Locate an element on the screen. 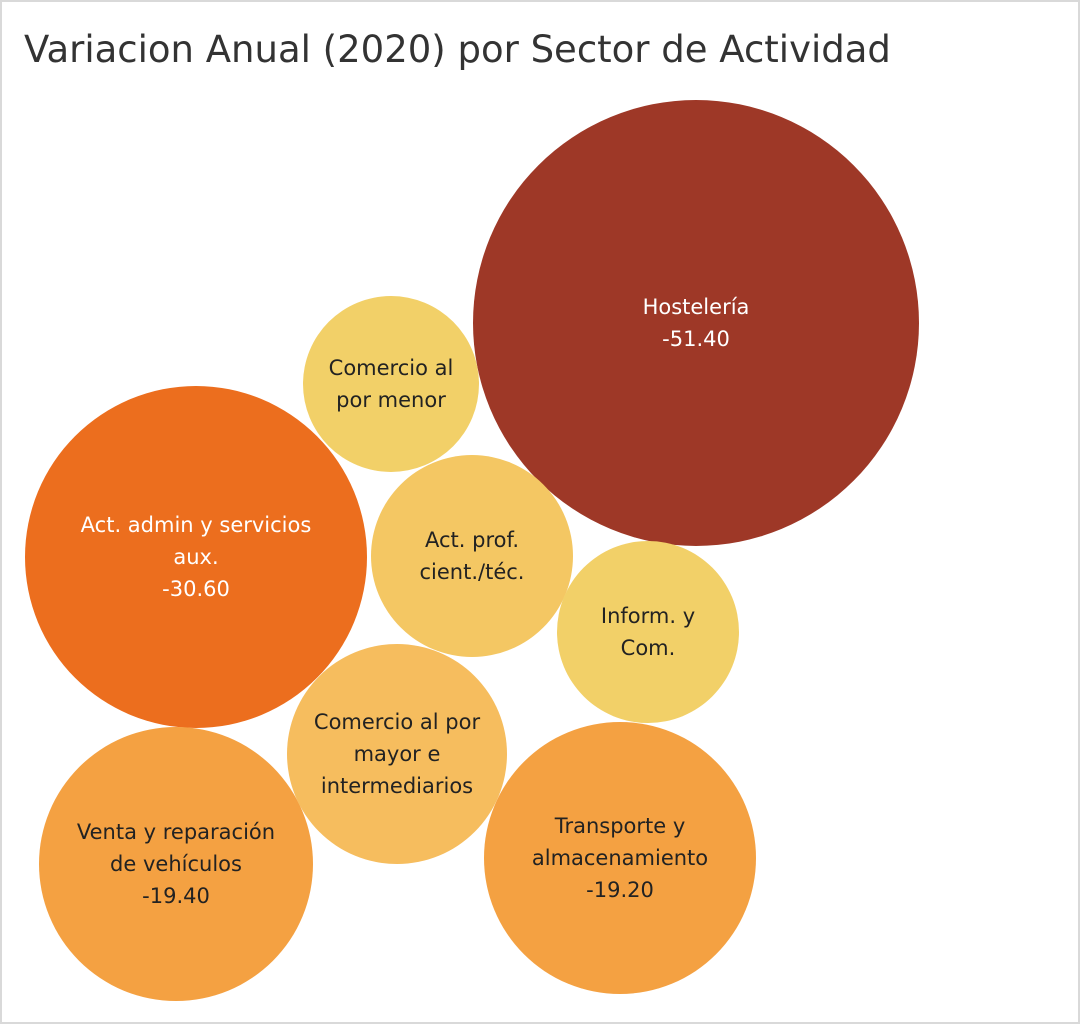 The height and width of the screenshot is (1024, 1080). bubble-inform-y-com is located at coordinates (648, 632).